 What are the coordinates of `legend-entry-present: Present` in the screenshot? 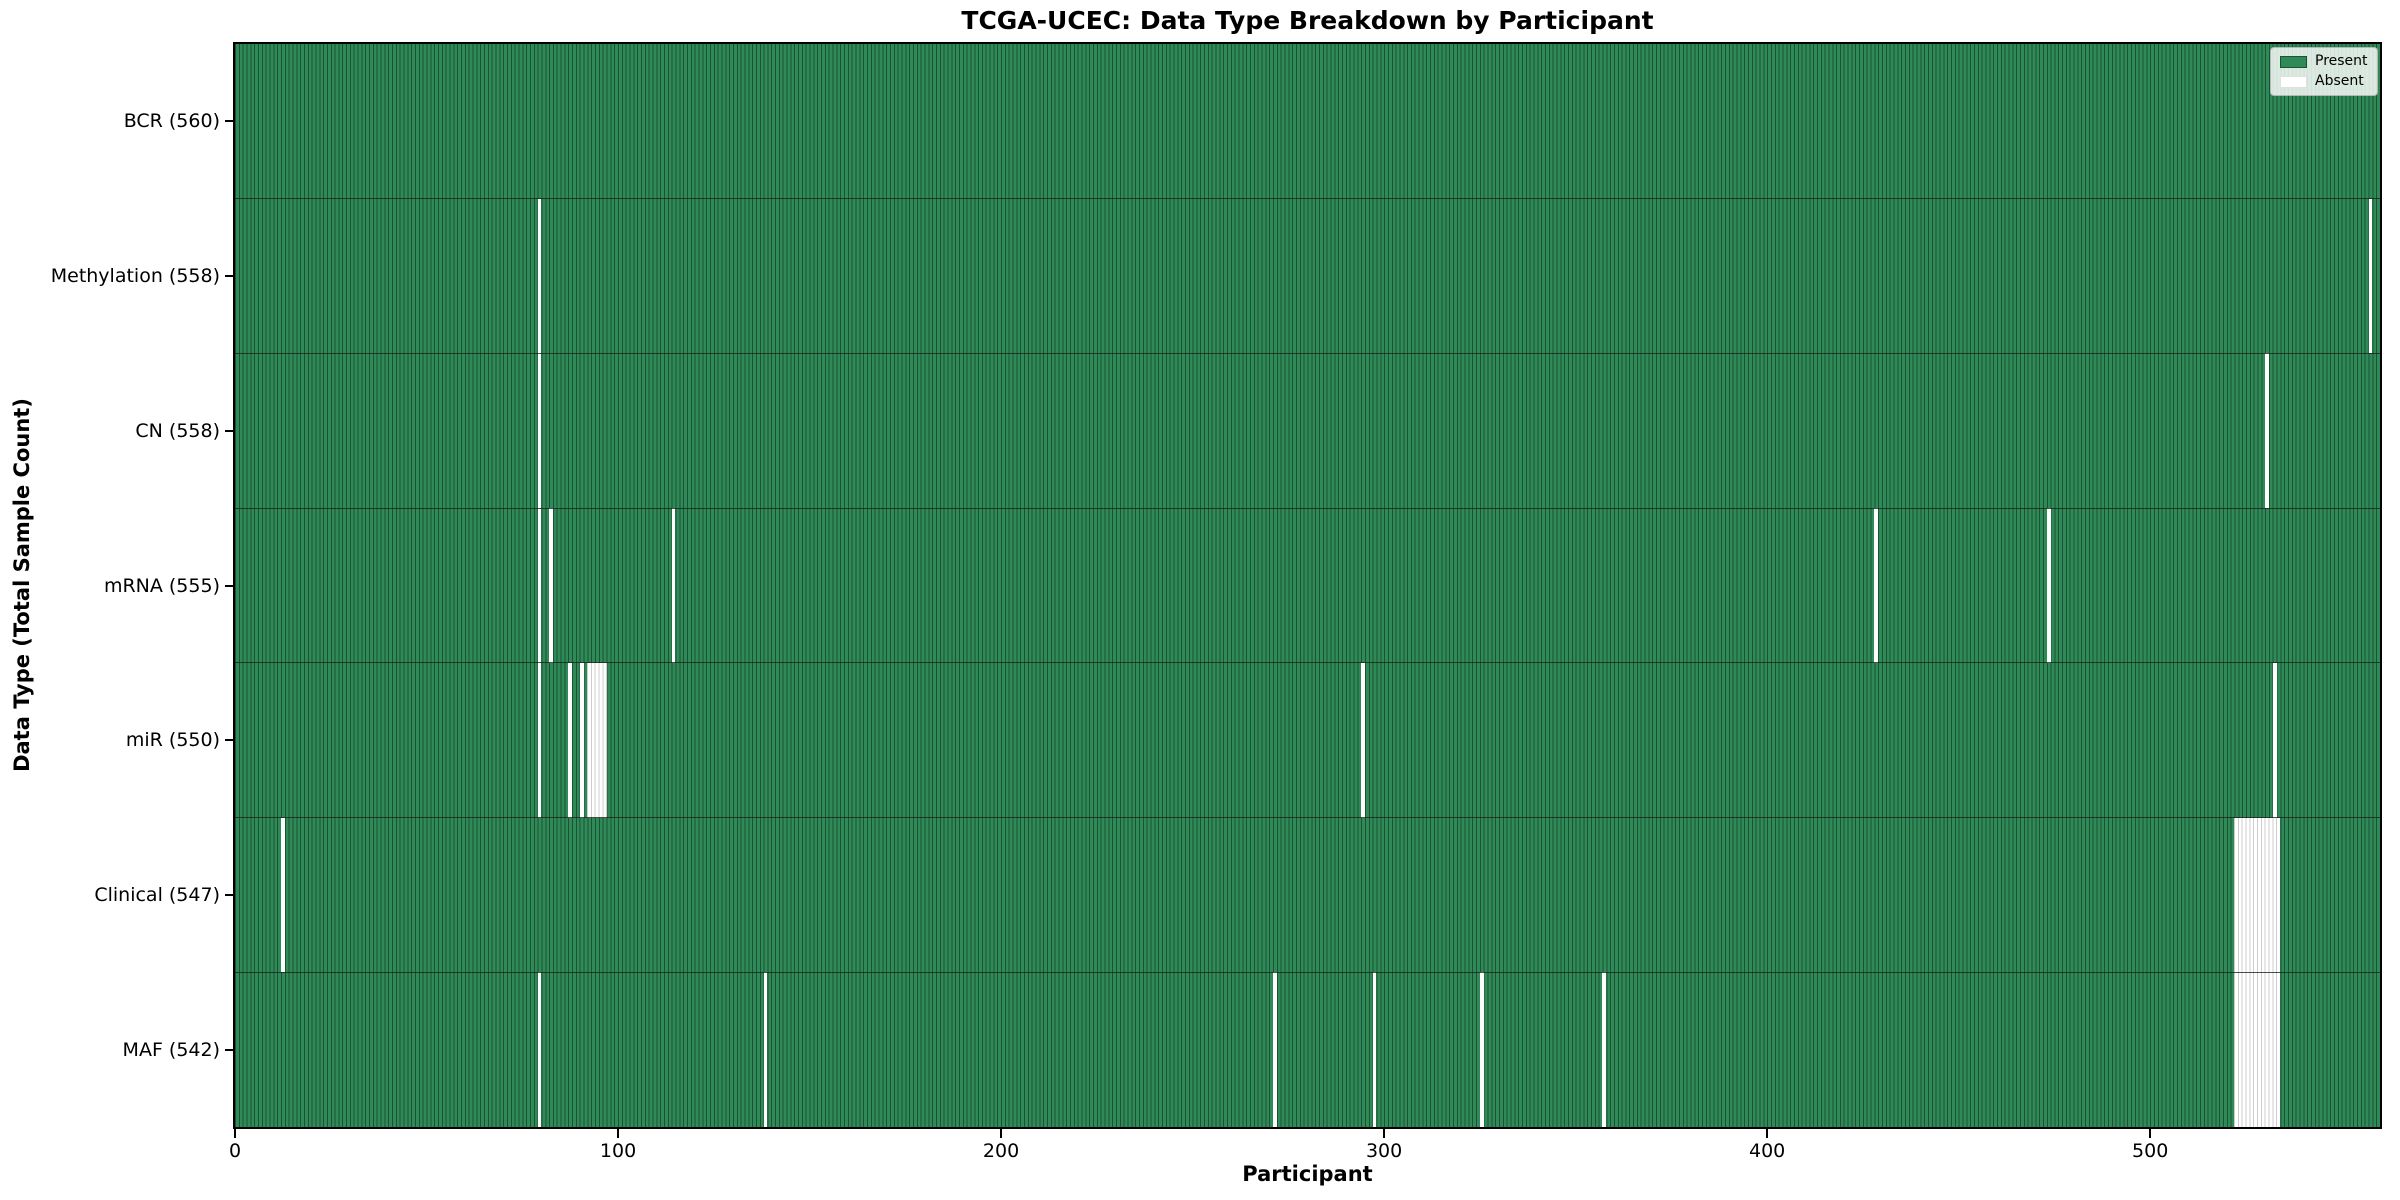 It's located at (2324, 61).